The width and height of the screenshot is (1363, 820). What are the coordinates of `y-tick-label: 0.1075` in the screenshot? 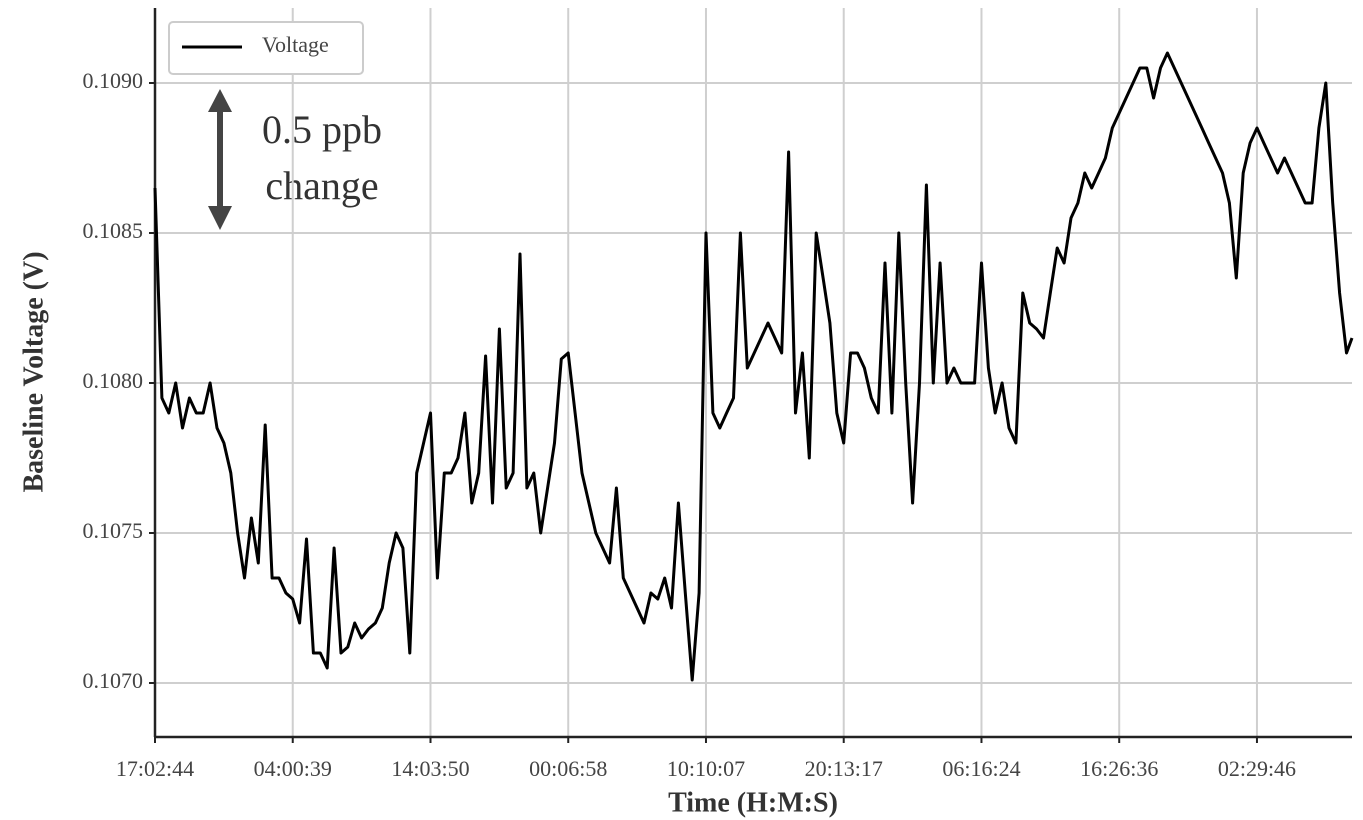 It's located at (113, 530).